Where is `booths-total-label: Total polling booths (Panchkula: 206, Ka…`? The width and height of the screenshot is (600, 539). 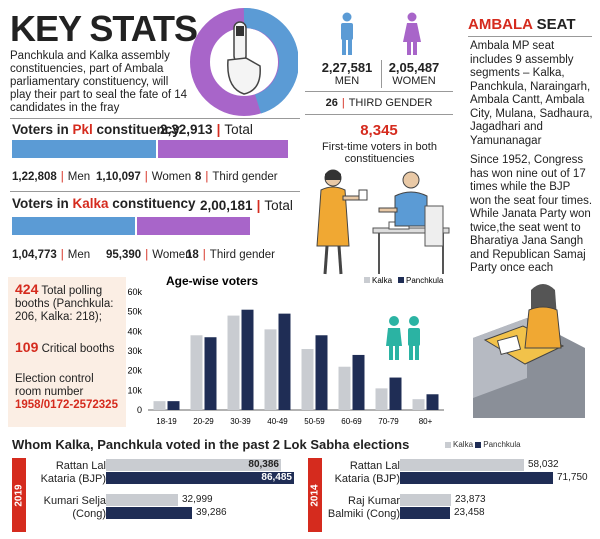 booths-total-label: Total polling booths (Panchkula: 206, Ka… is located at coordinates (64, 304).